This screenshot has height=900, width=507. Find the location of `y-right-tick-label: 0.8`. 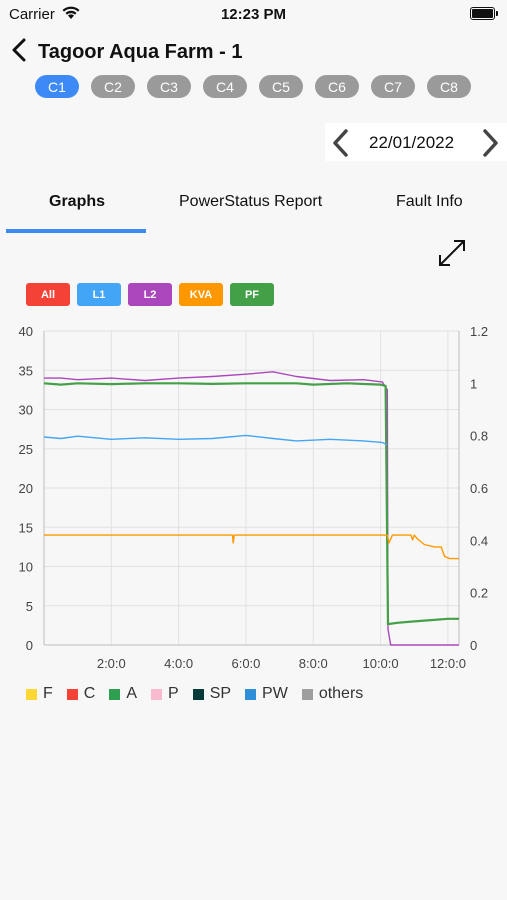

y-right-tick-label: 0.8 is located at coordinates (479, 436).